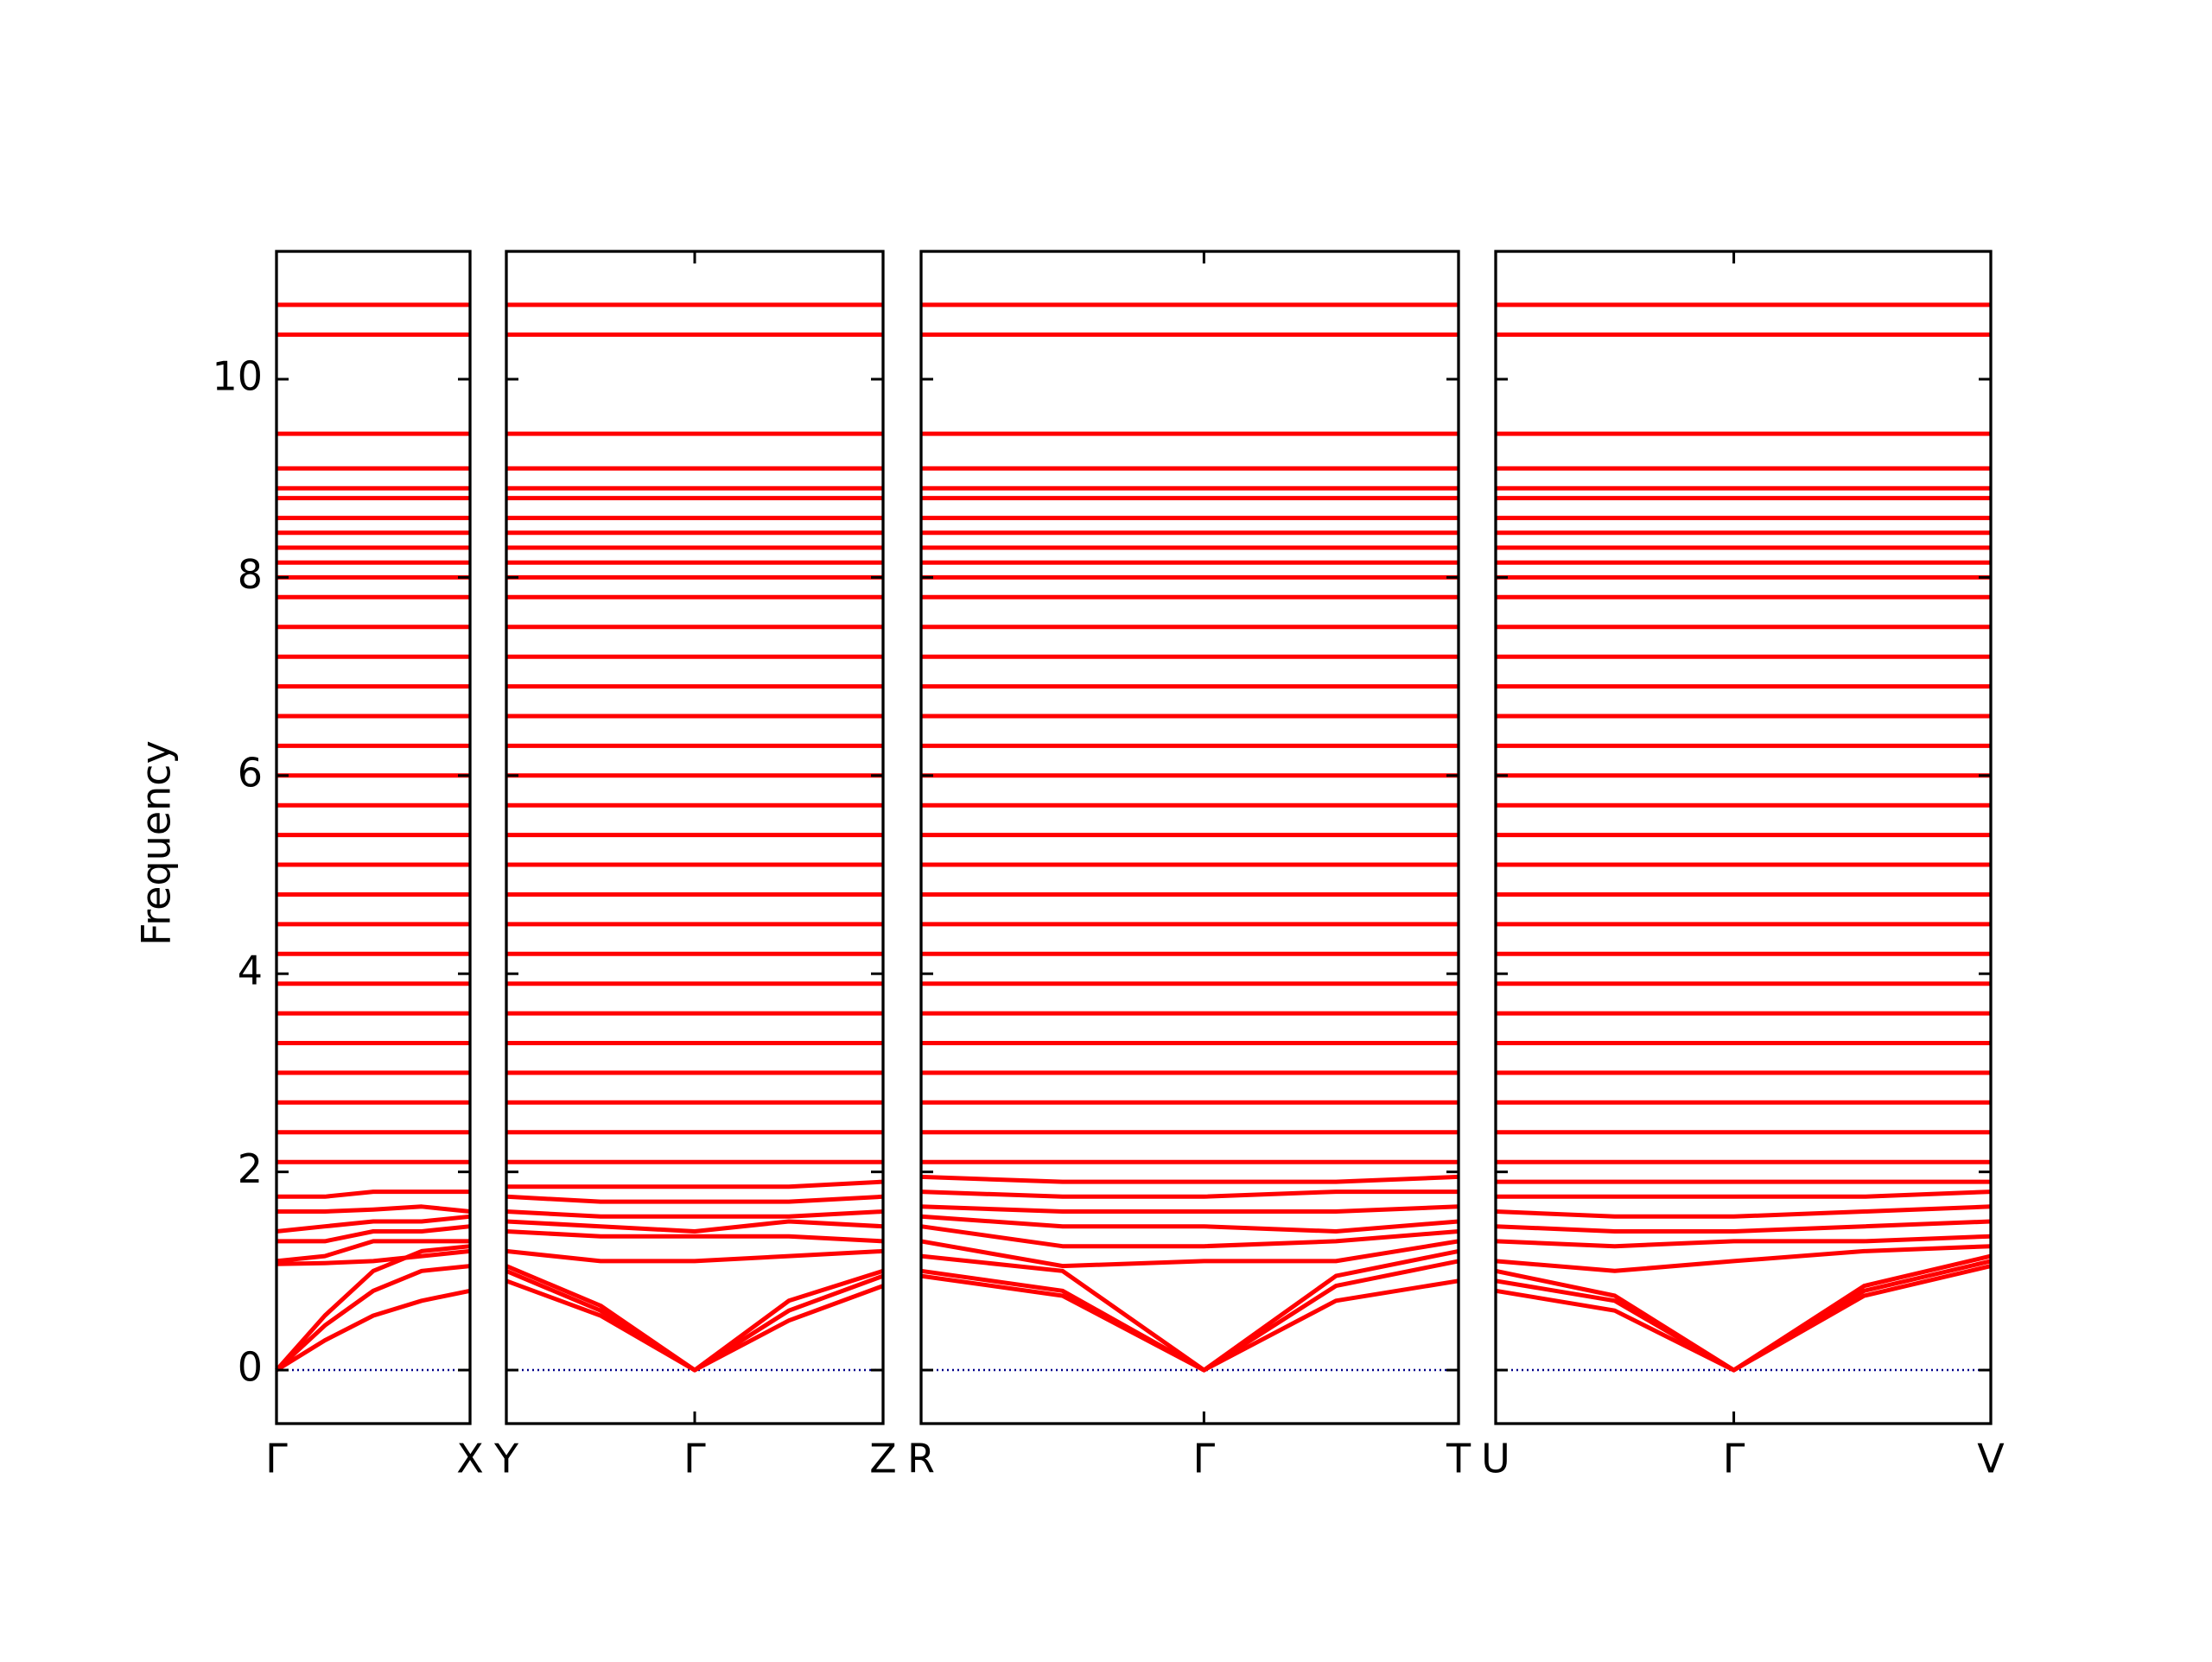 Image resolution: width=2212 pixels, height=1662 pixels. What do you see at coordinates (250, 772) in the screenshot?
I see `y-tick-label: 6` at bounding box center [250, 772].